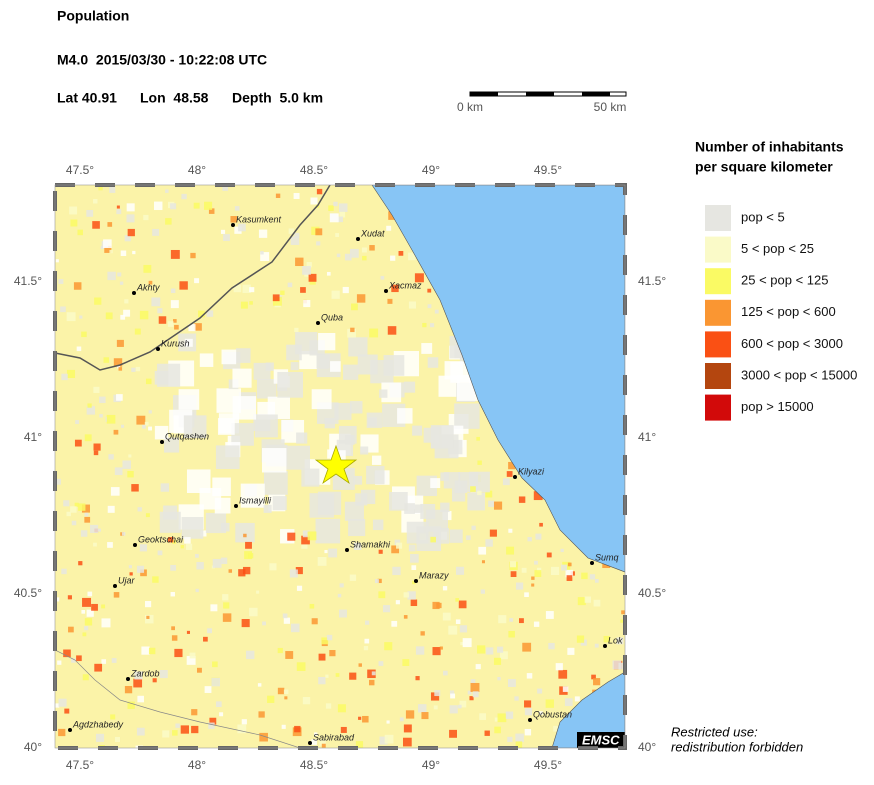  Describe the element at coordinates (148, 287) in the screenshot. I see `city-label: Akhty` at that location.